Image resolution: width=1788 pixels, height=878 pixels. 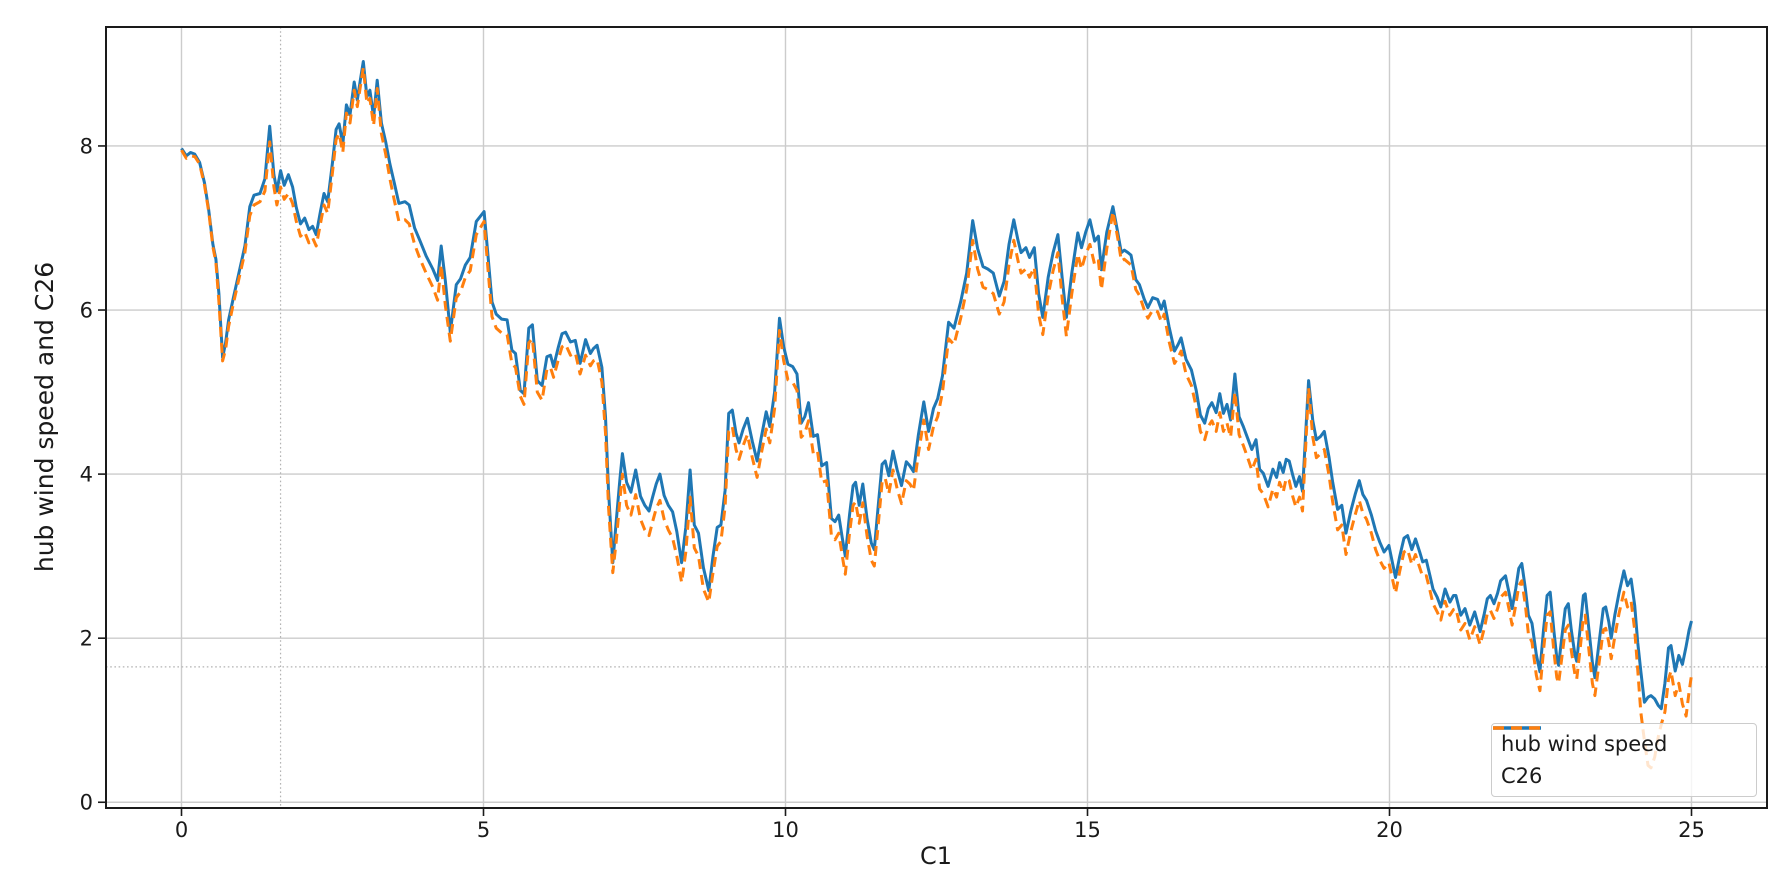 I want to click on x-tick-label: 15, so click(x=1087, y=830).